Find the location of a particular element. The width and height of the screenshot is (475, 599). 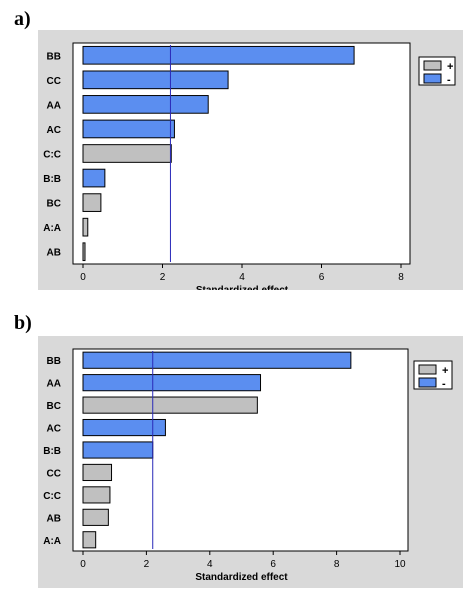

panel-a-label: a) is located at coordinates (22, 19).